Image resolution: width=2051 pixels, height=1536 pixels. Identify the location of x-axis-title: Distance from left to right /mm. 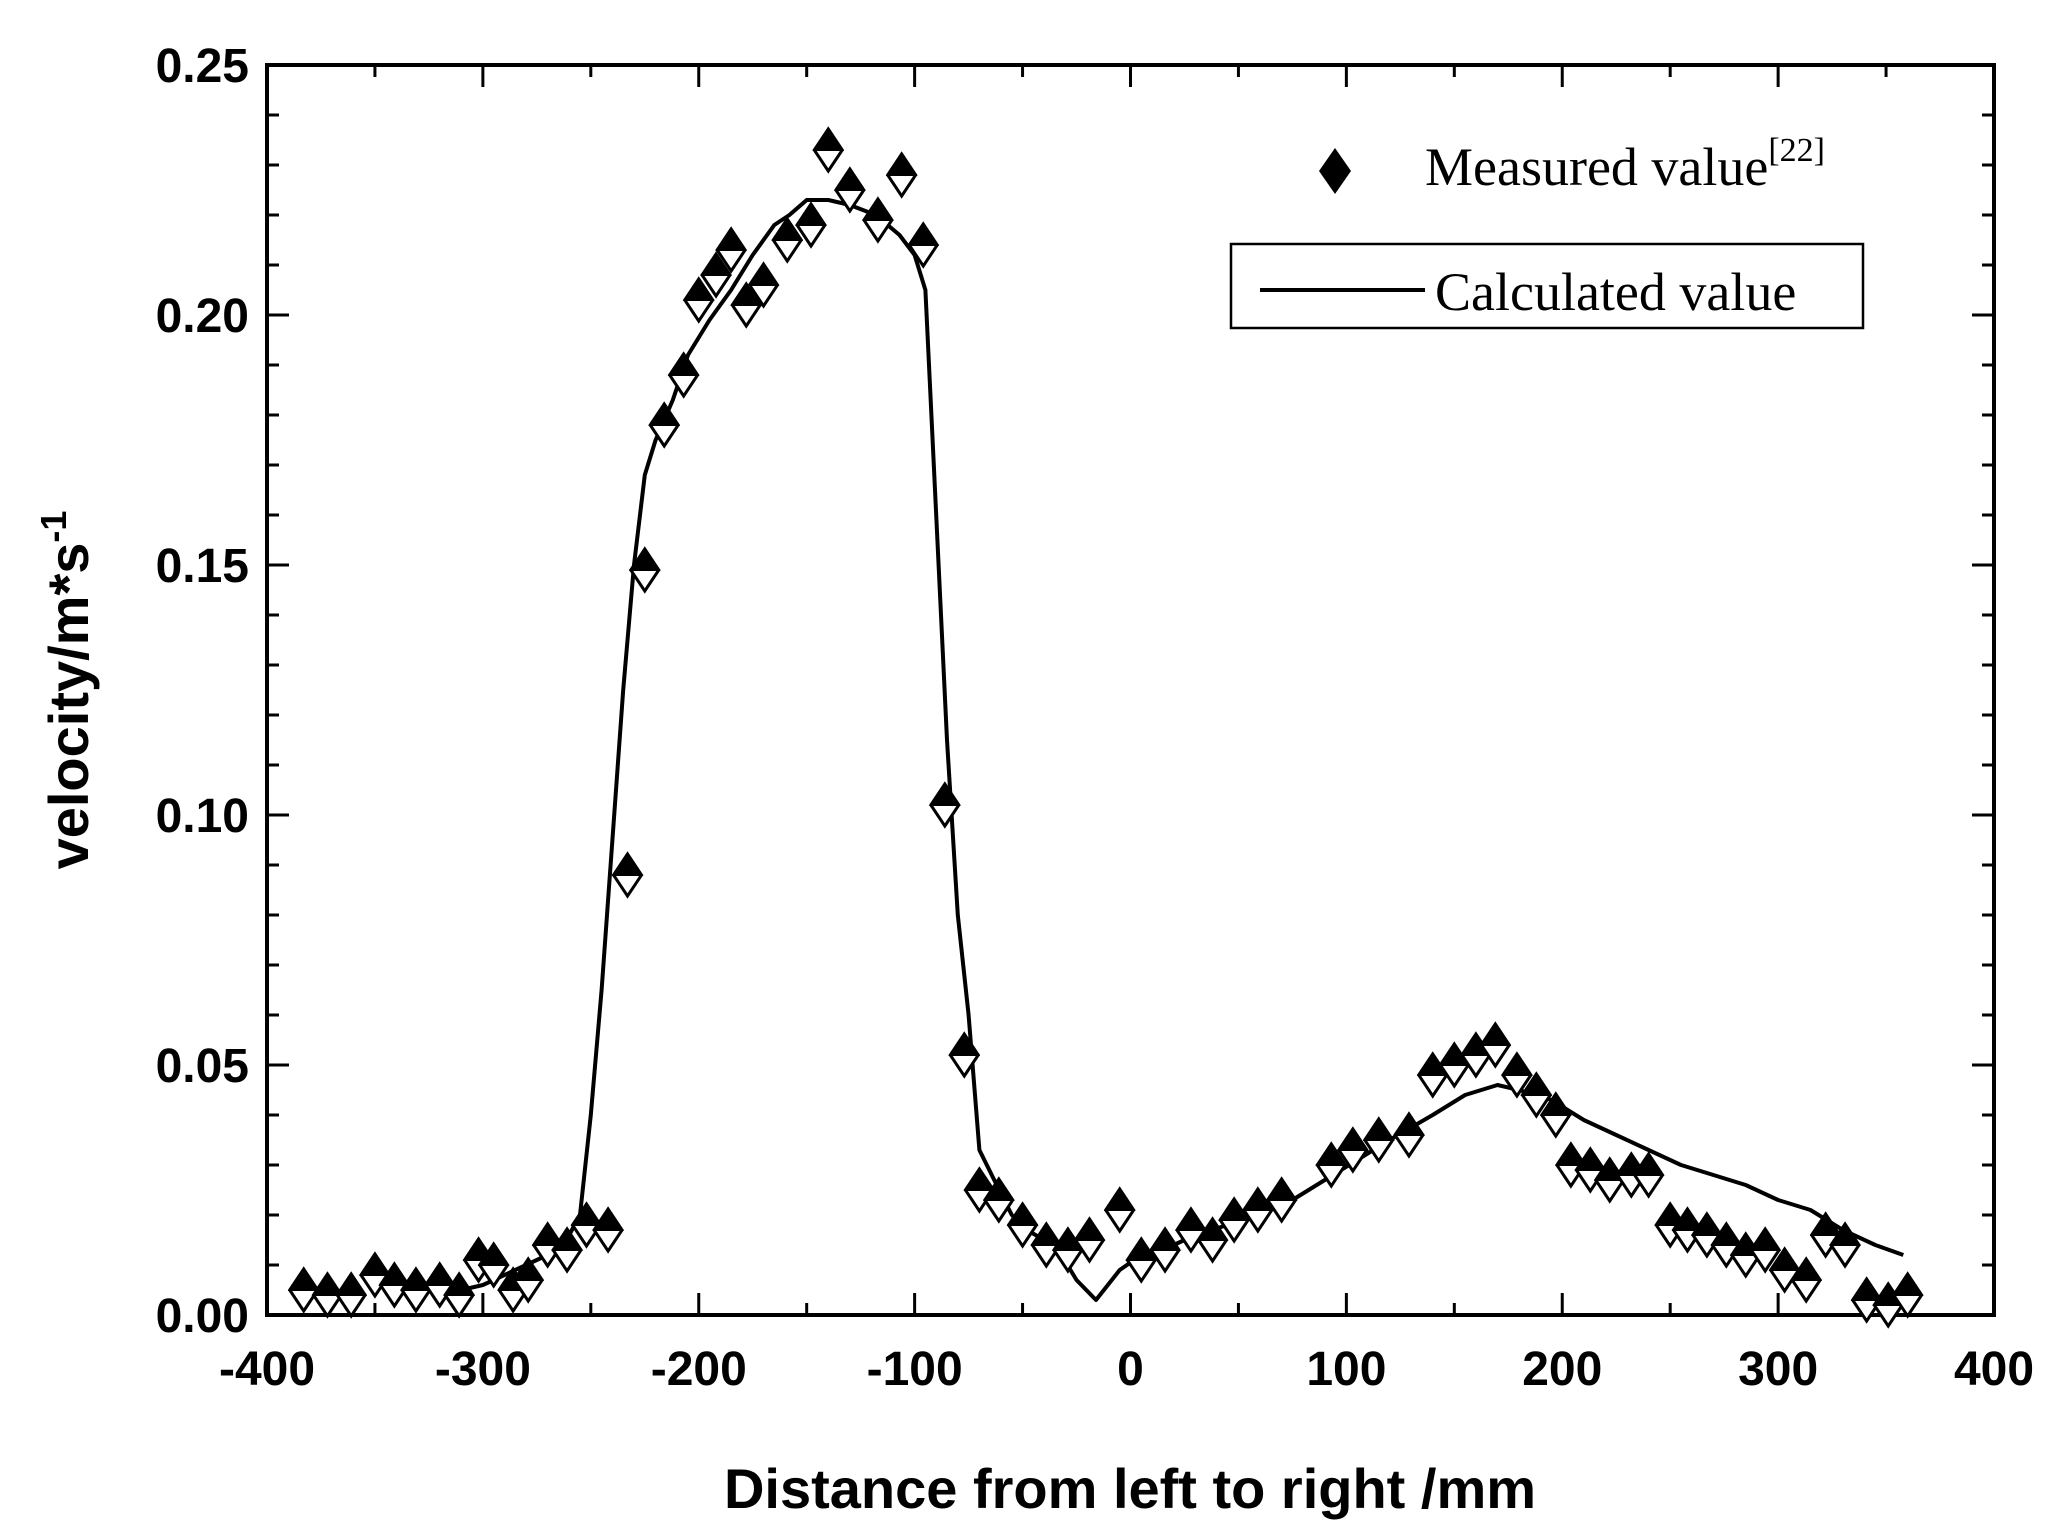
(1130, 1488).